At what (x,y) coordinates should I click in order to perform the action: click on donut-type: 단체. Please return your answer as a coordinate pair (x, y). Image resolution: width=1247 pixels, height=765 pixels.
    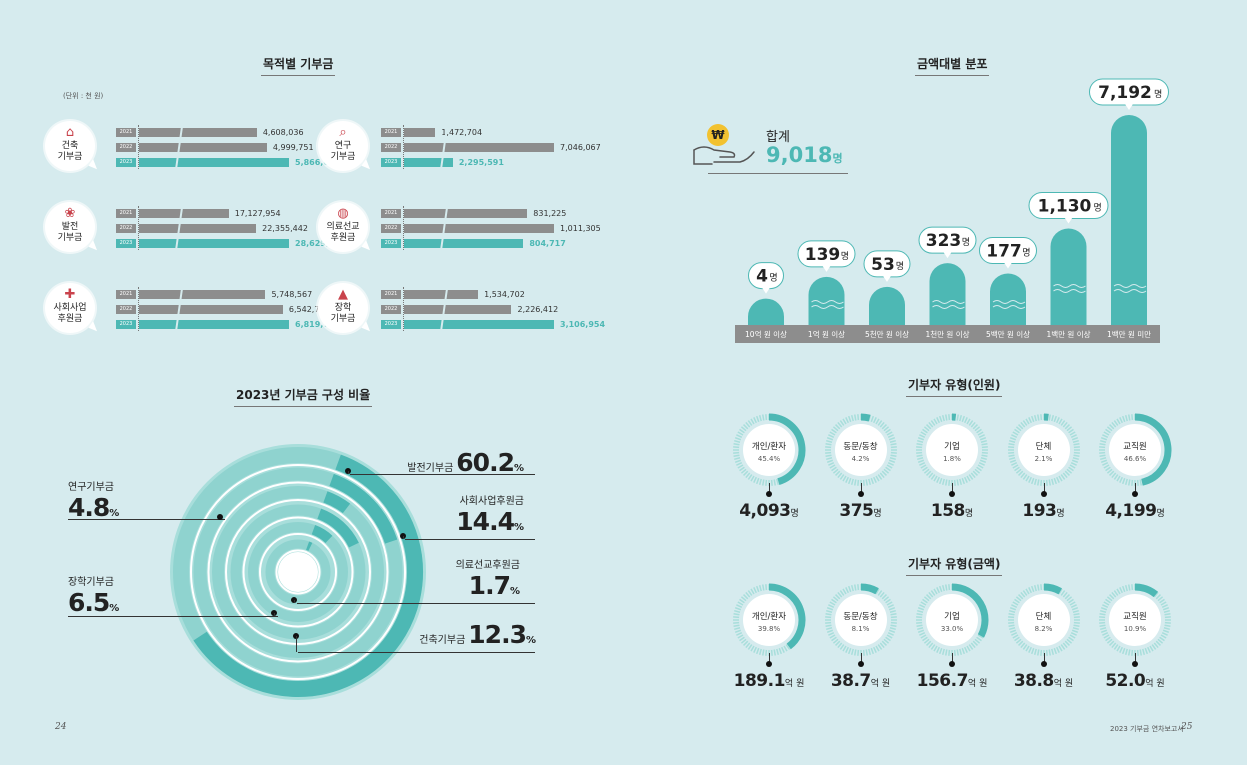
    Looking at the image, I should click on (1043, 447).